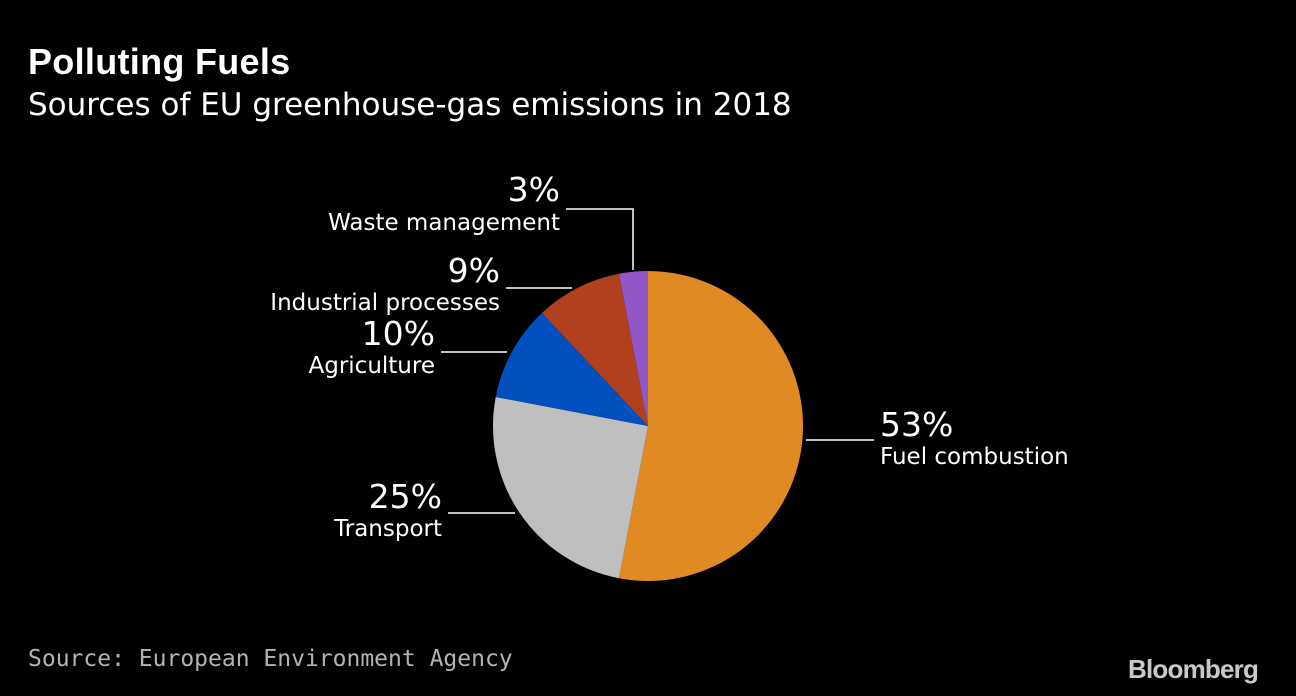 The width and height of the screenshot is (1296, 696). What do you see at coordinates (270, 659) in the screenshot?
I see `source-note: Source: European Environment Agency` at bounding box center [270, 659].